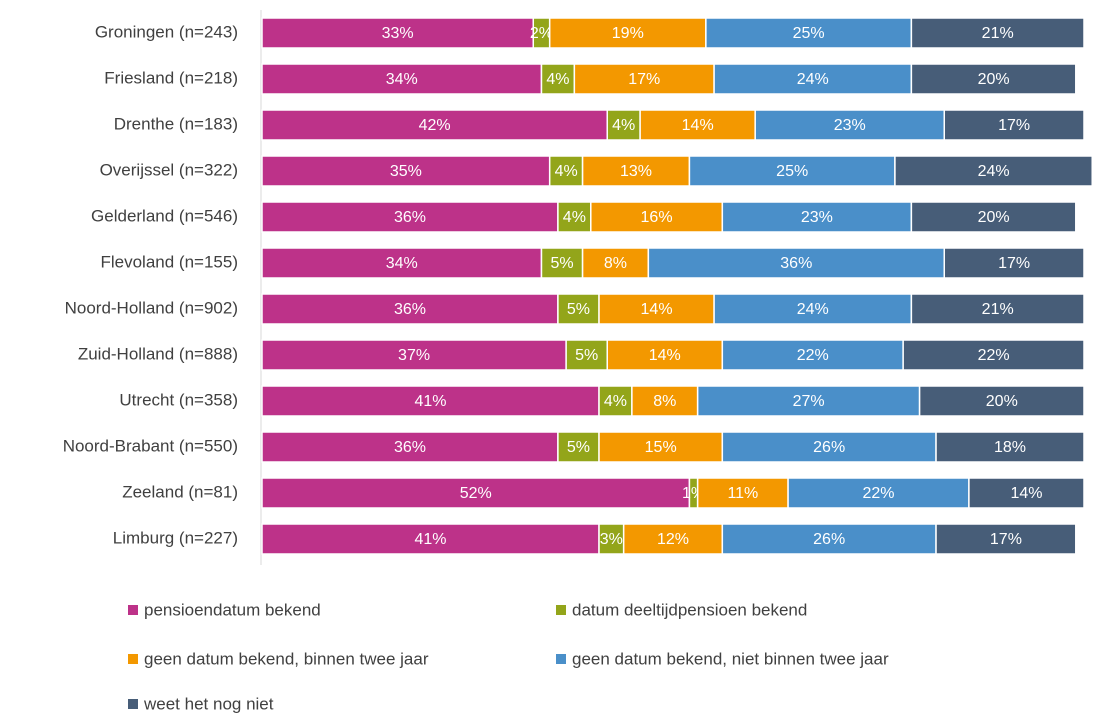  I want to click on value-label: 26%, so click(829, 539).